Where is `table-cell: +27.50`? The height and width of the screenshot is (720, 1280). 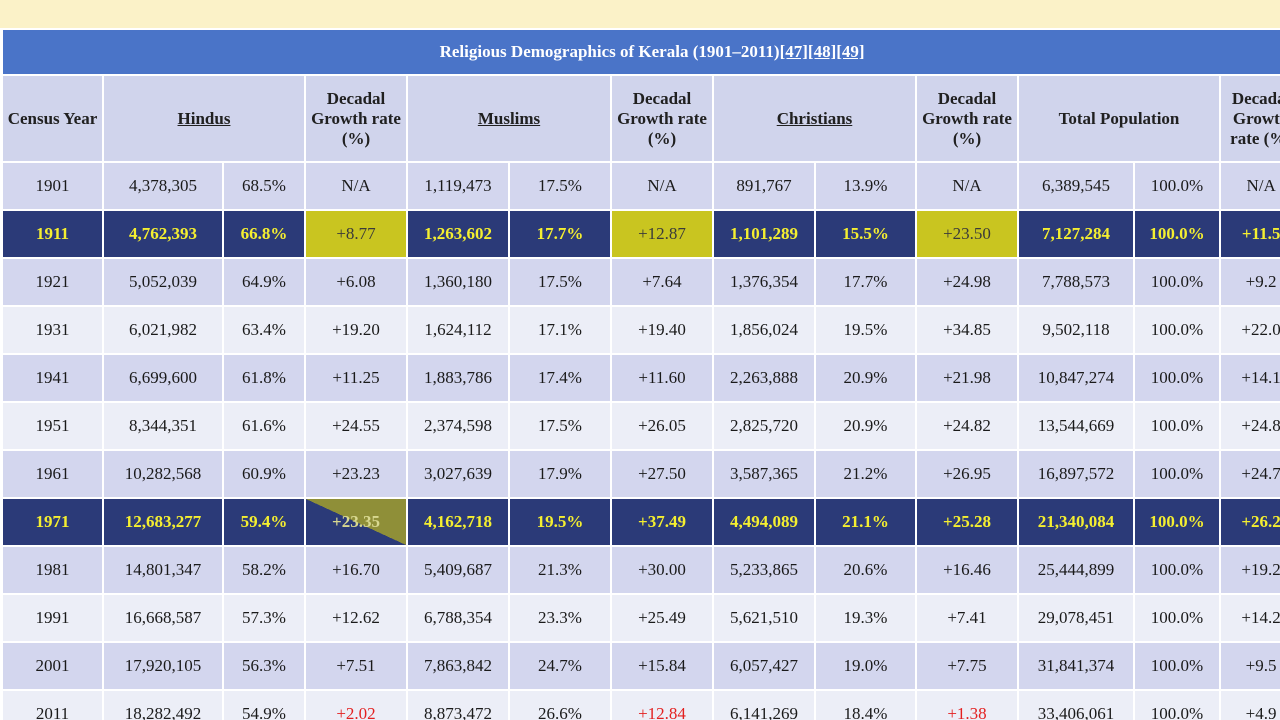 table-cell: +27.50 is located at coordinates (662, 474).